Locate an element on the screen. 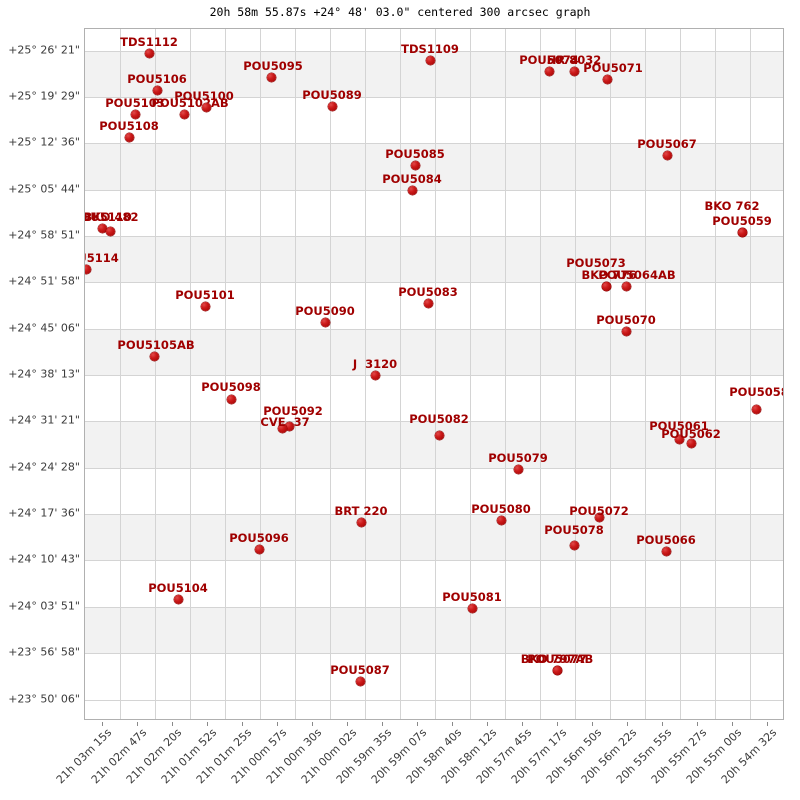 This screenshot has height=800, width=800. y-tick-label: +24° 45' 06" is located at coordinates (44, 328).